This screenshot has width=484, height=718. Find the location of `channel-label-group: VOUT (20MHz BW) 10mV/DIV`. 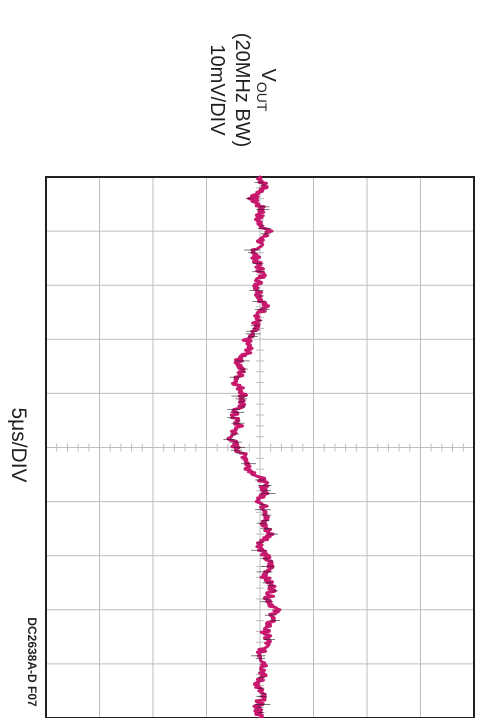

channel-label-group: VOUT (20MHz BW) 10mV/DIV is located at coordinates (242, 90).